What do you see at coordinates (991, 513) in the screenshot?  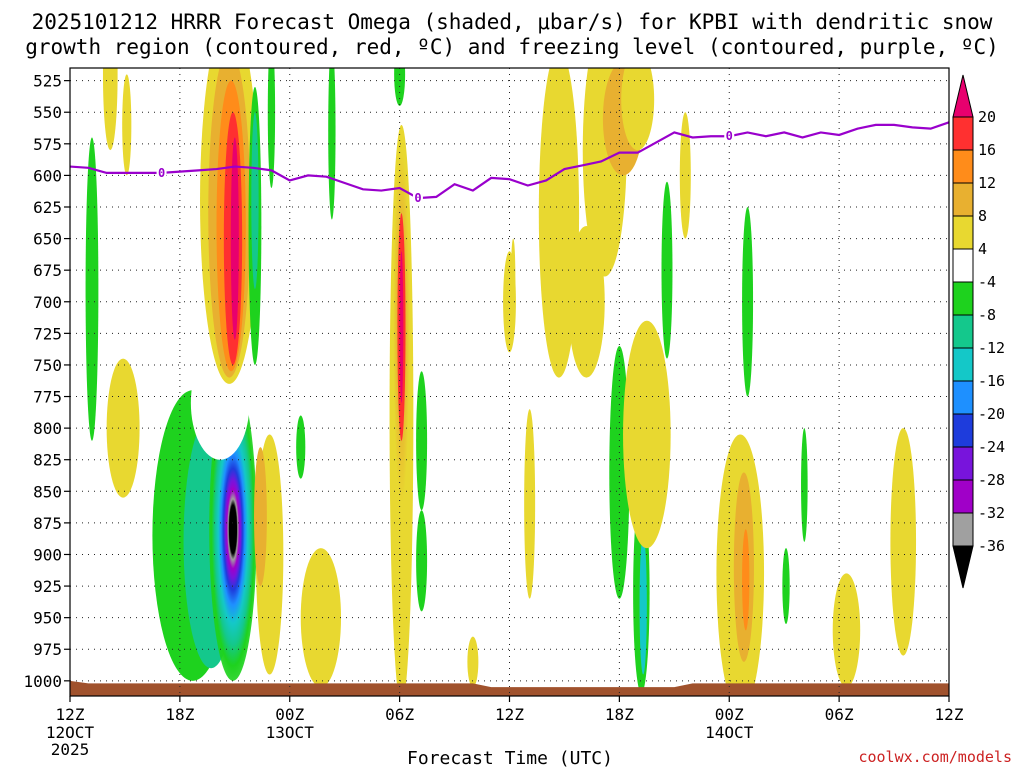 I see `colorbar-label: -32` at bounding box center [991, 513].